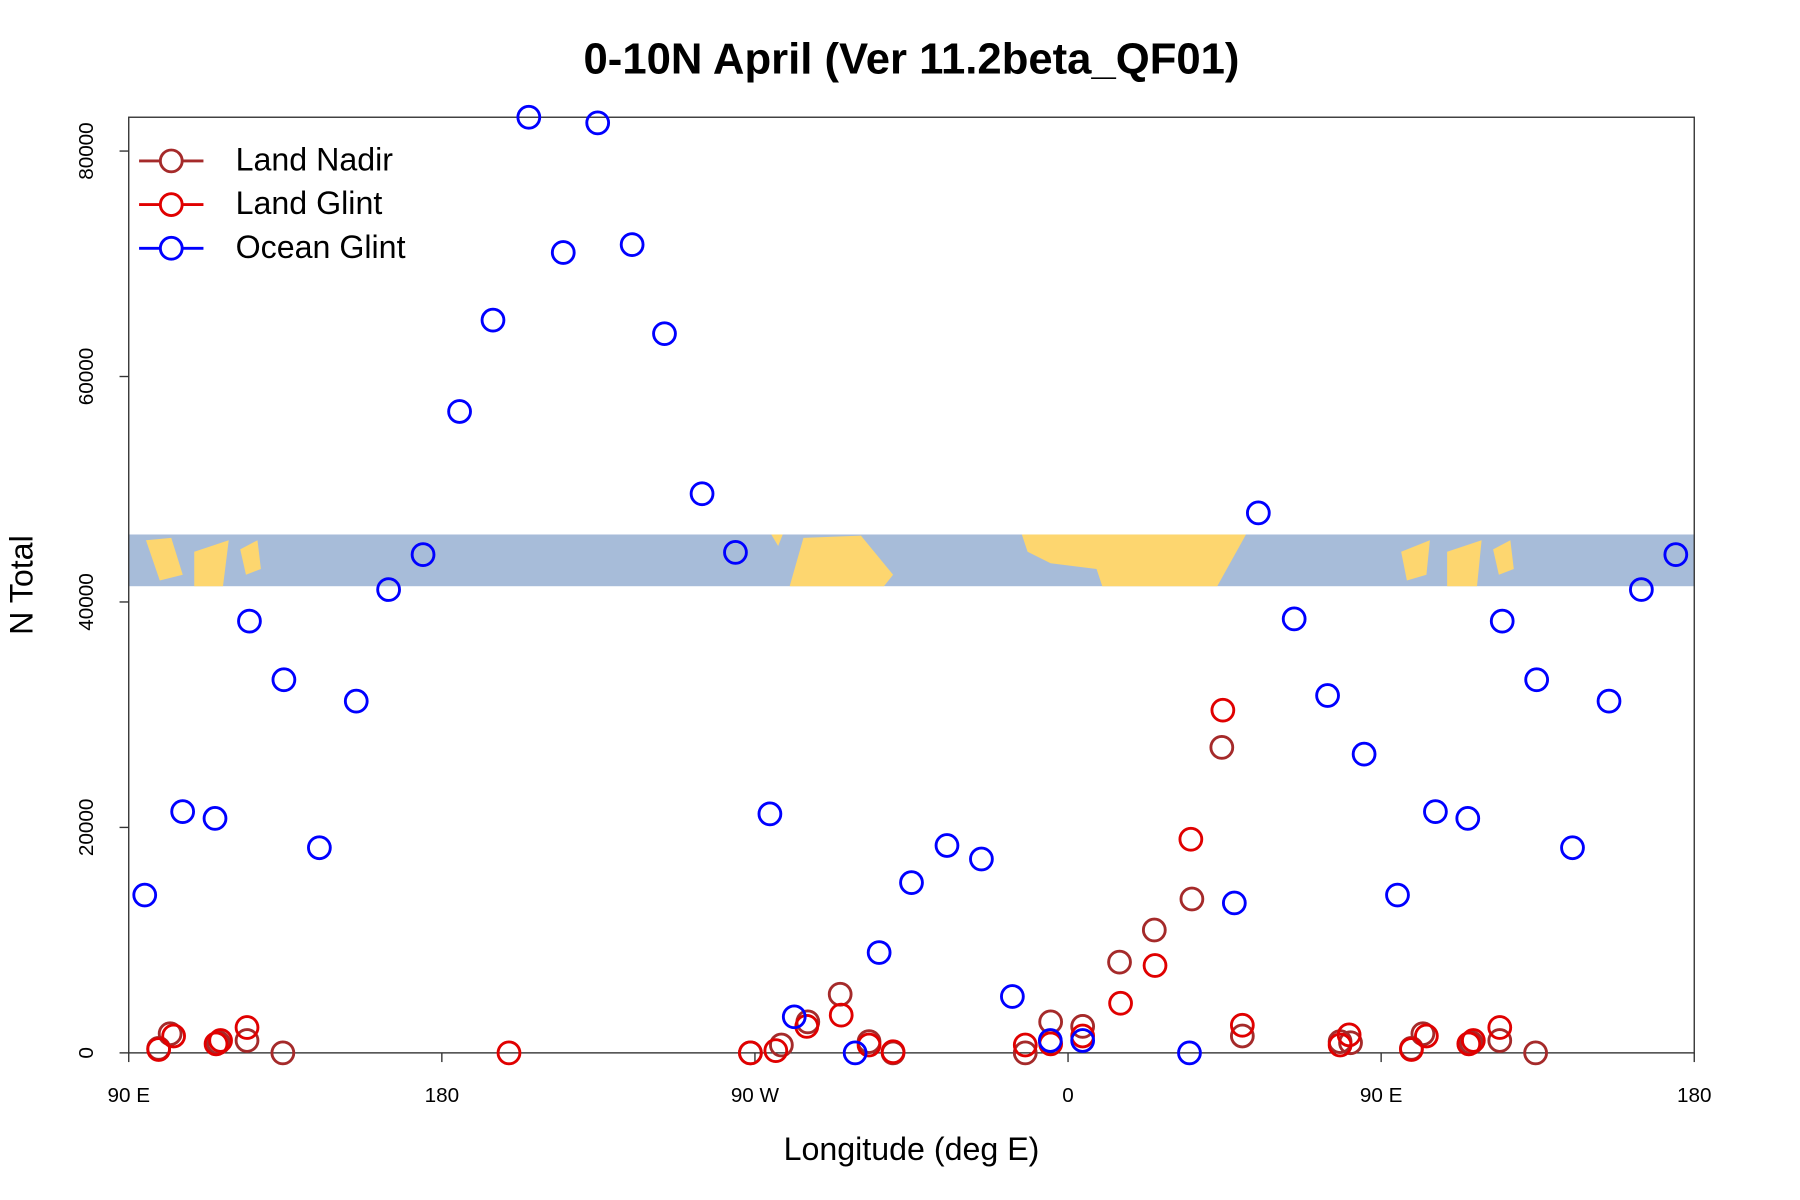 The height and width of the screenshot is (1200, 1800). I want to click on y-tick-label: 40000, so click(86, 601).